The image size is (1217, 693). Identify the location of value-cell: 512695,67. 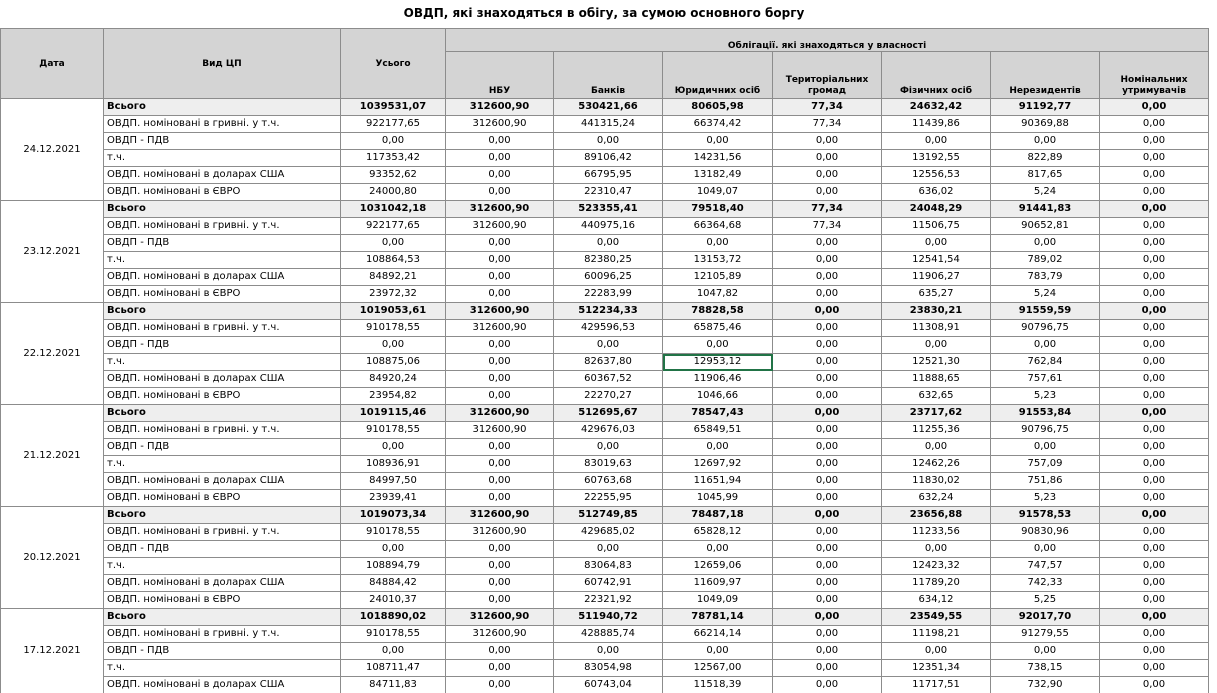
(608, 413).